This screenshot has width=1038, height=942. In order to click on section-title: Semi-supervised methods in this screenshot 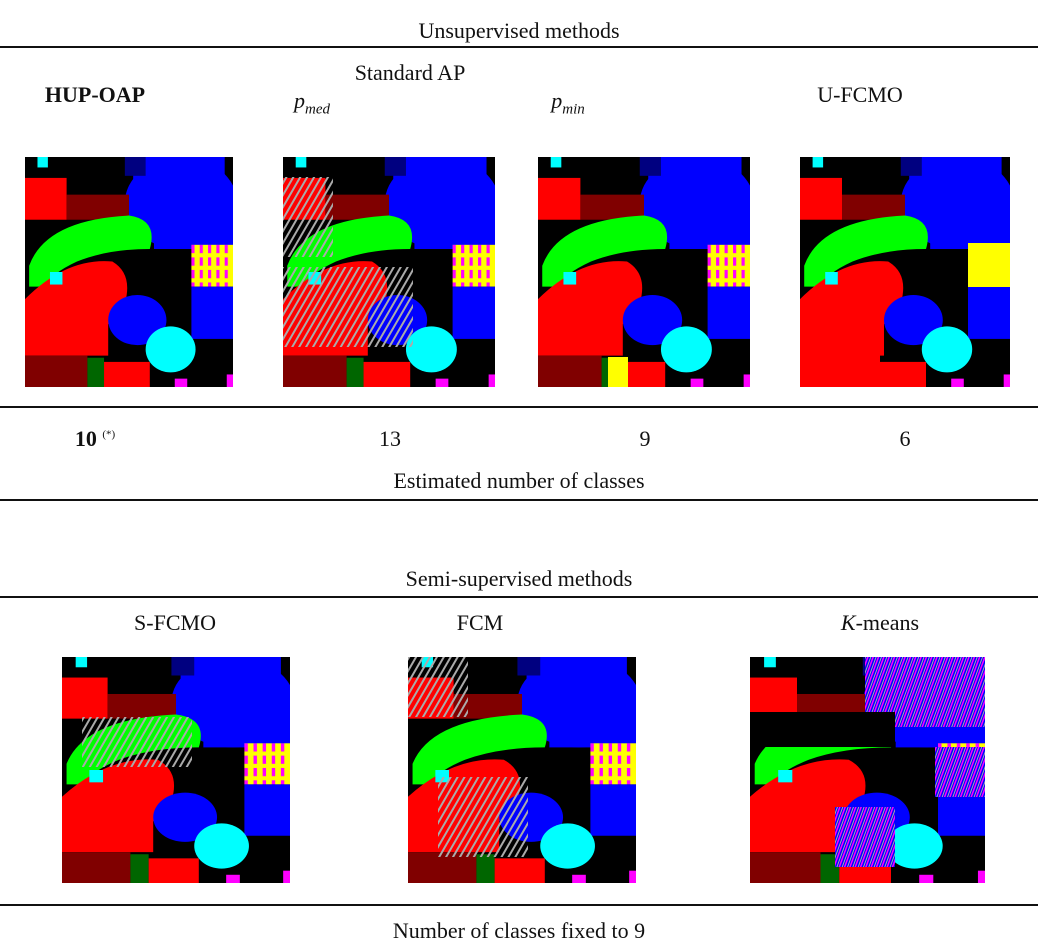, I will do `click(519, 578)`.